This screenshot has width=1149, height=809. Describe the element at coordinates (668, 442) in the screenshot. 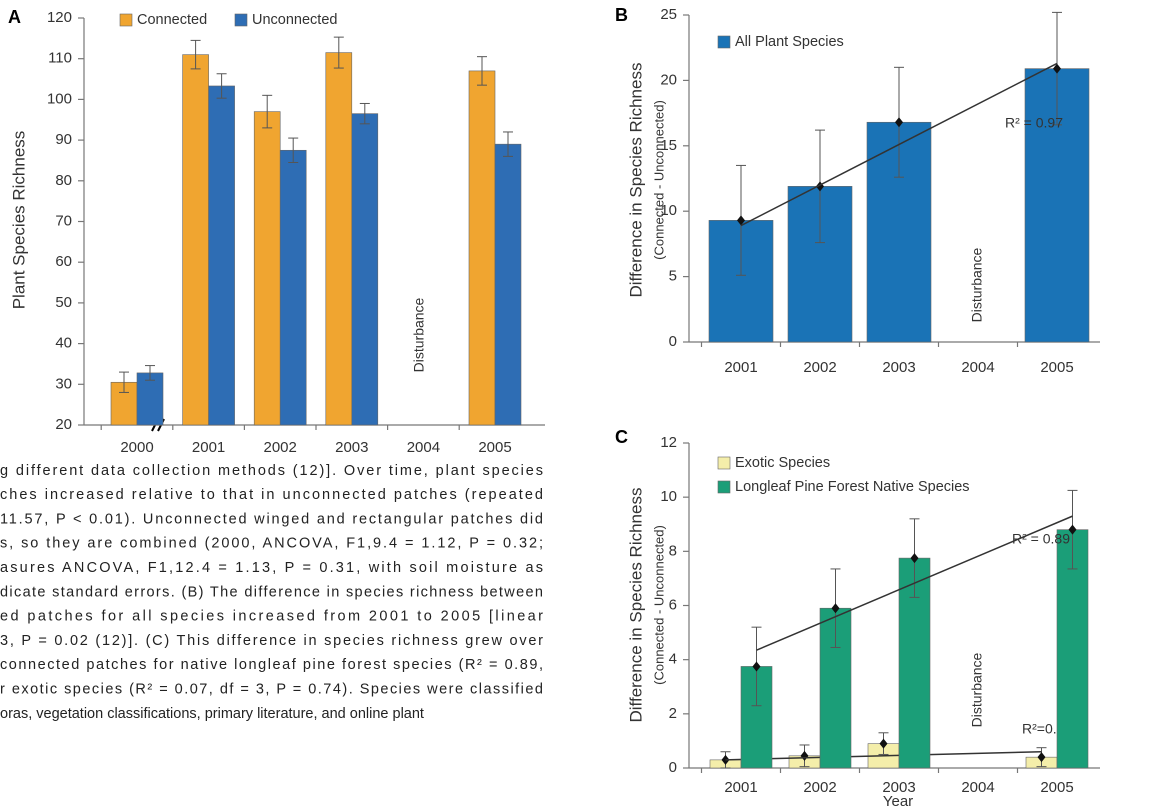

I see `y-tick-label: 12` at that location.